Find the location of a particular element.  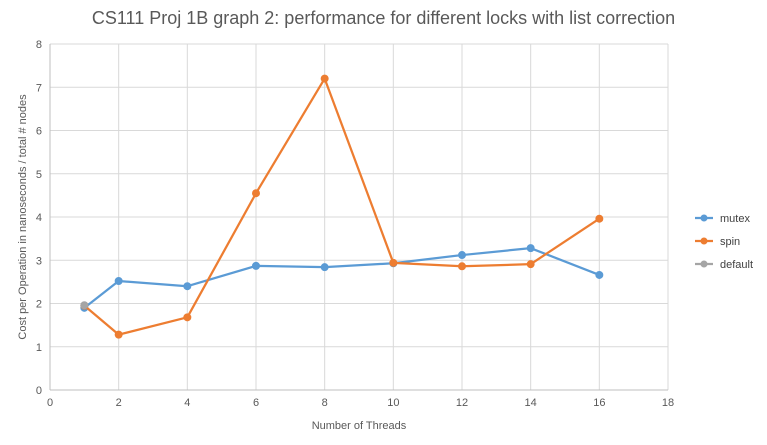

x-tick-label: 2 is located at coordinates (119, 403).